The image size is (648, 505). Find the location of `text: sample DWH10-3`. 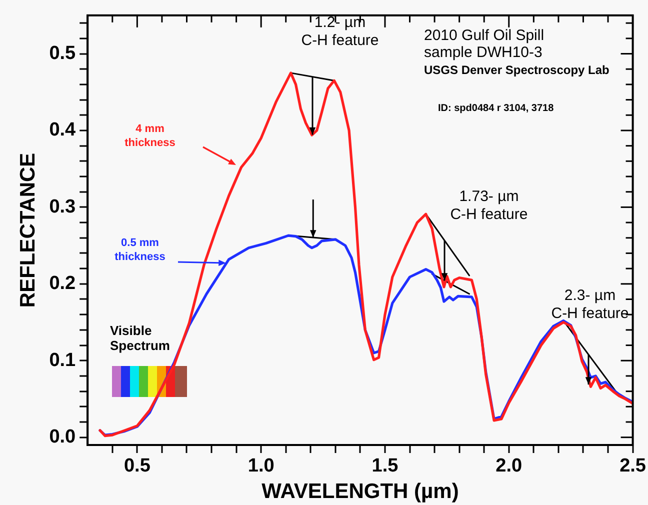

text: sample DWH10-3 is located at coordinates (483, 52).